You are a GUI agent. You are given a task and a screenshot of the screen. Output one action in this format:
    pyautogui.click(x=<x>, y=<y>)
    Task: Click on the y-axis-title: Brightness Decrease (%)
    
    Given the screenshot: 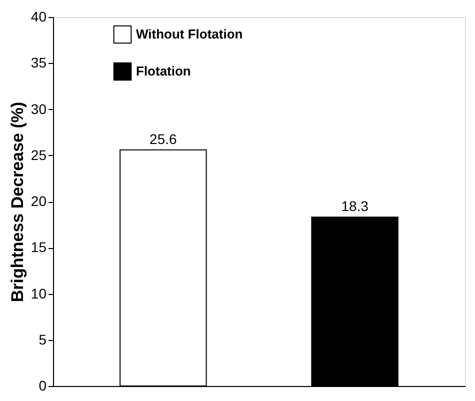 What is the action you would take?
    pyautogui.click(x=17, y=202)
    